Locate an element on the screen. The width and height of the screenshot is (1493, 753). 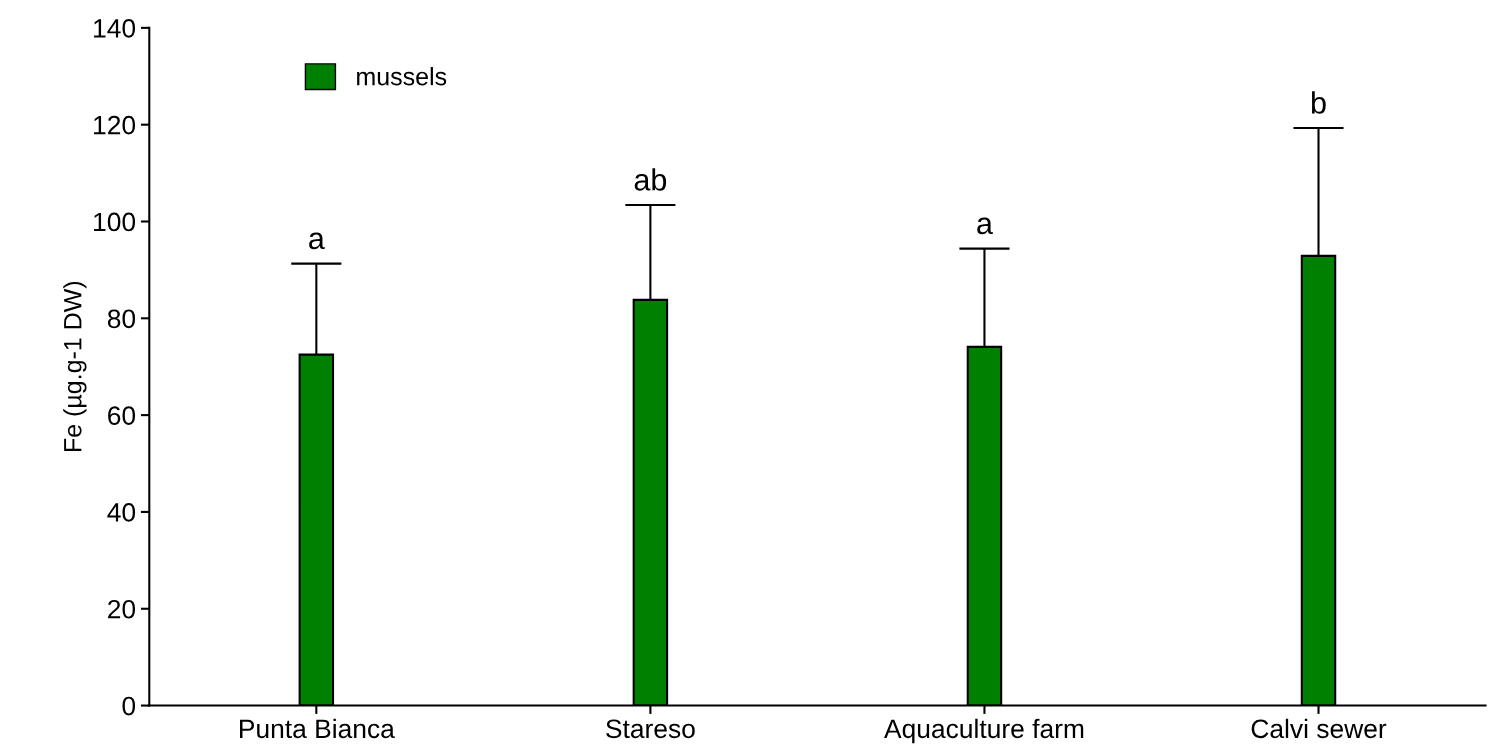
x-tick-label: Calvi sewer is located at coordinates (1319, 728).